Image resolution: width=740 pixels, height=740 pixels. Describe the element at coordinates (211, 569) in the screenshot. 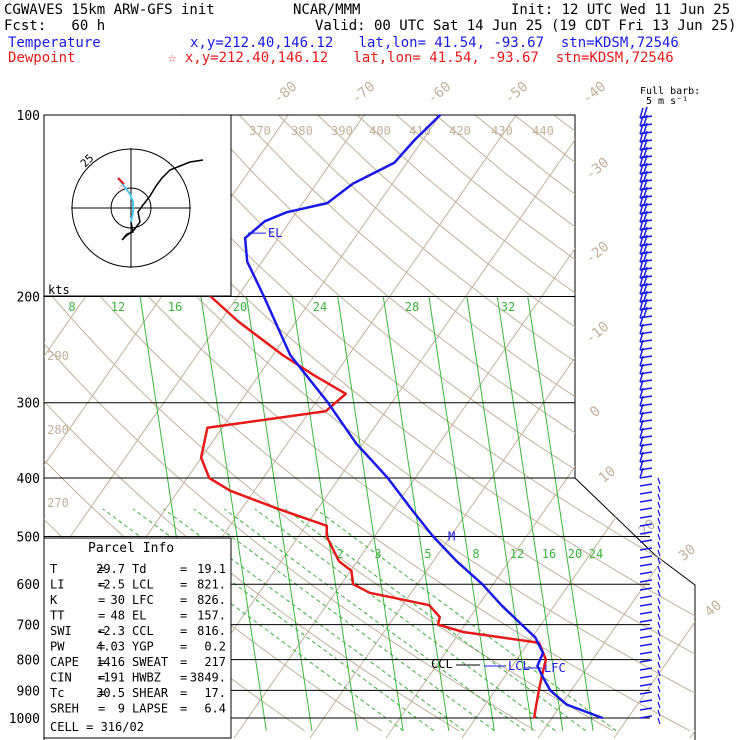

I see `parcel-value: 19.1` at that location.